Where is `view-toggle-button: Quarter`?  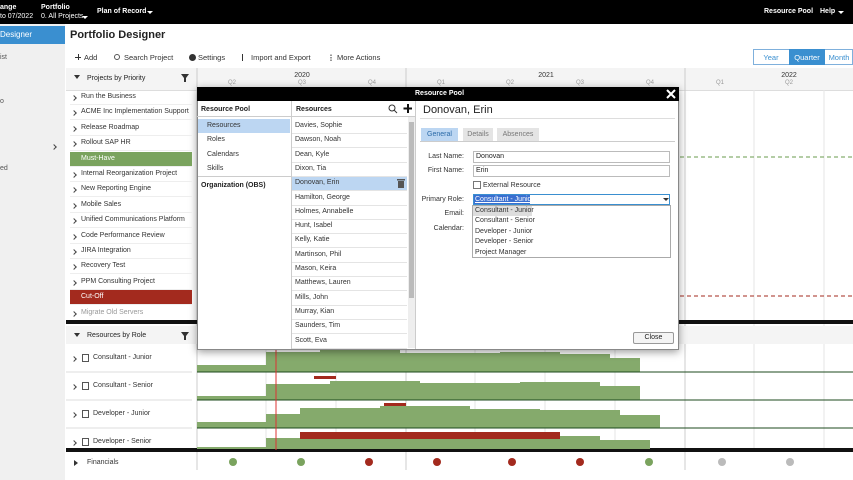 view-toggle-button: Quarter is located at coordinates (807, 57).